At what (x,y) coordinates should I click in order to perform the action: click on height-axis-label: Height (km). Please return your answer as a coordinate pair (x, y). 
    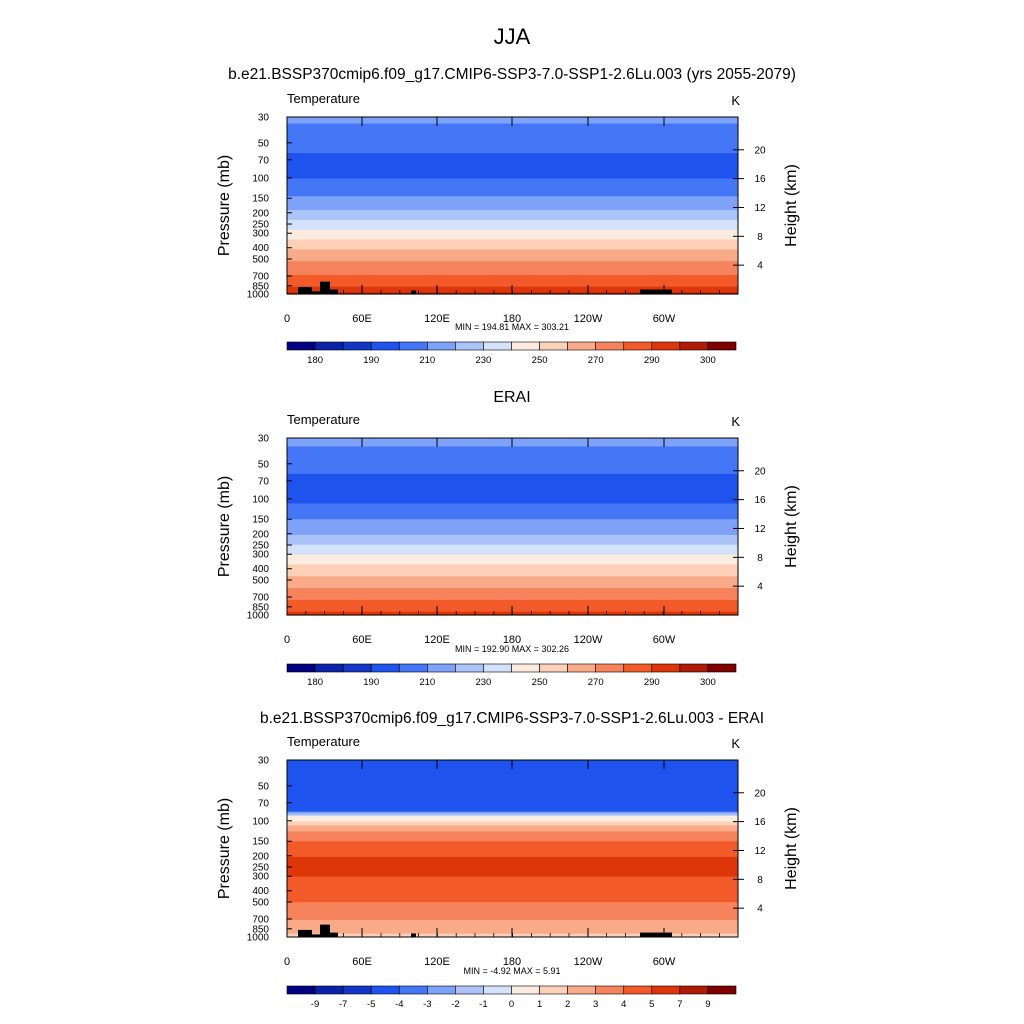
    Looking at the image, I should click on (791, 526).